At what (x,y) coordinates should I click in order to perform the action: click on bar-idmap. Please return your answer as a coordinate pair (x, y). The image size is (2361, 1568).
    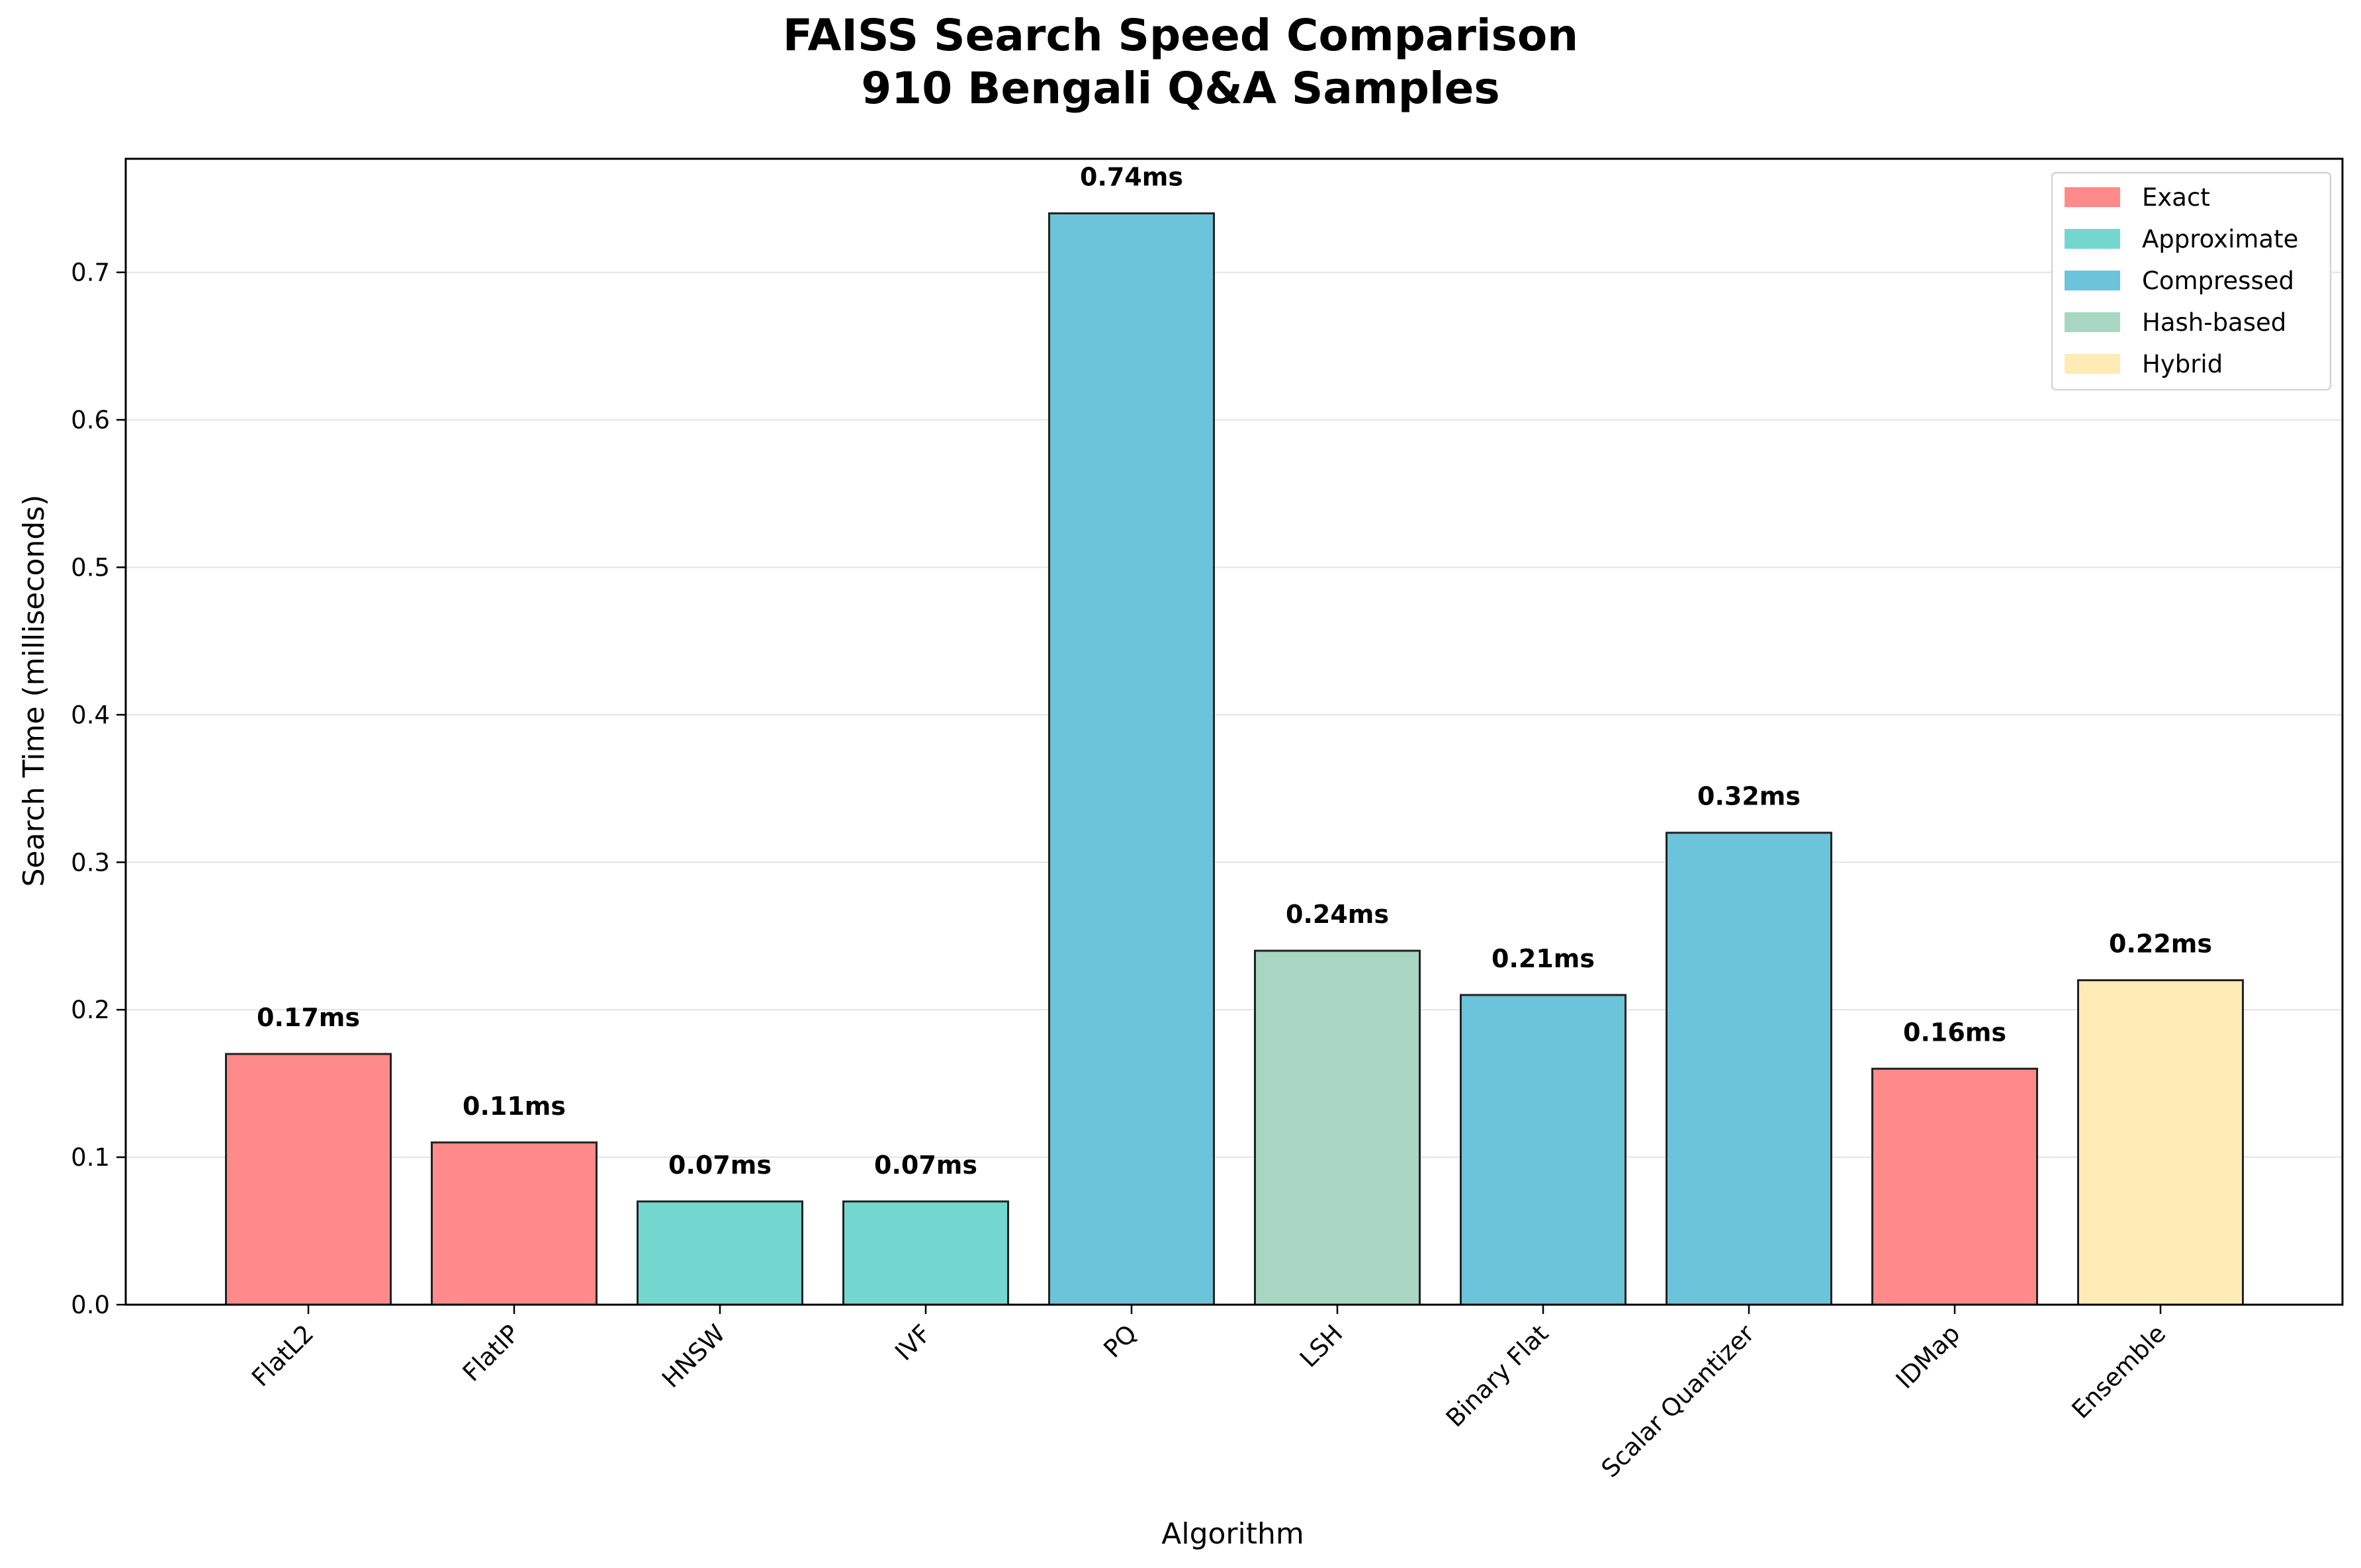
    Looking at the image, I should click on (1954, 1187).